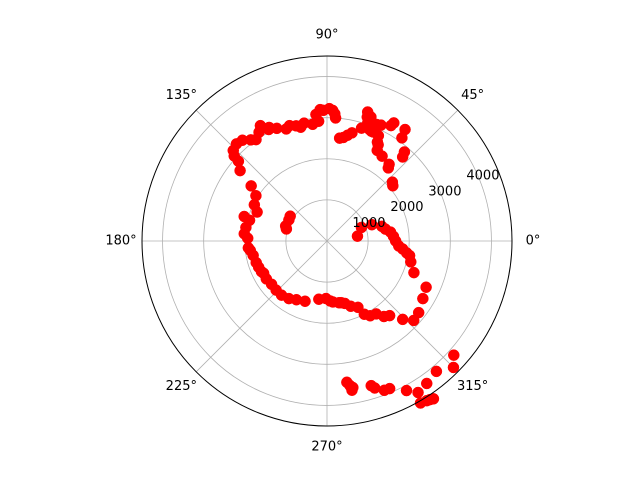  Describe the element at coordinates (533, 241) in the screenshot. I see `angle-tick-label: 0°` at that location.